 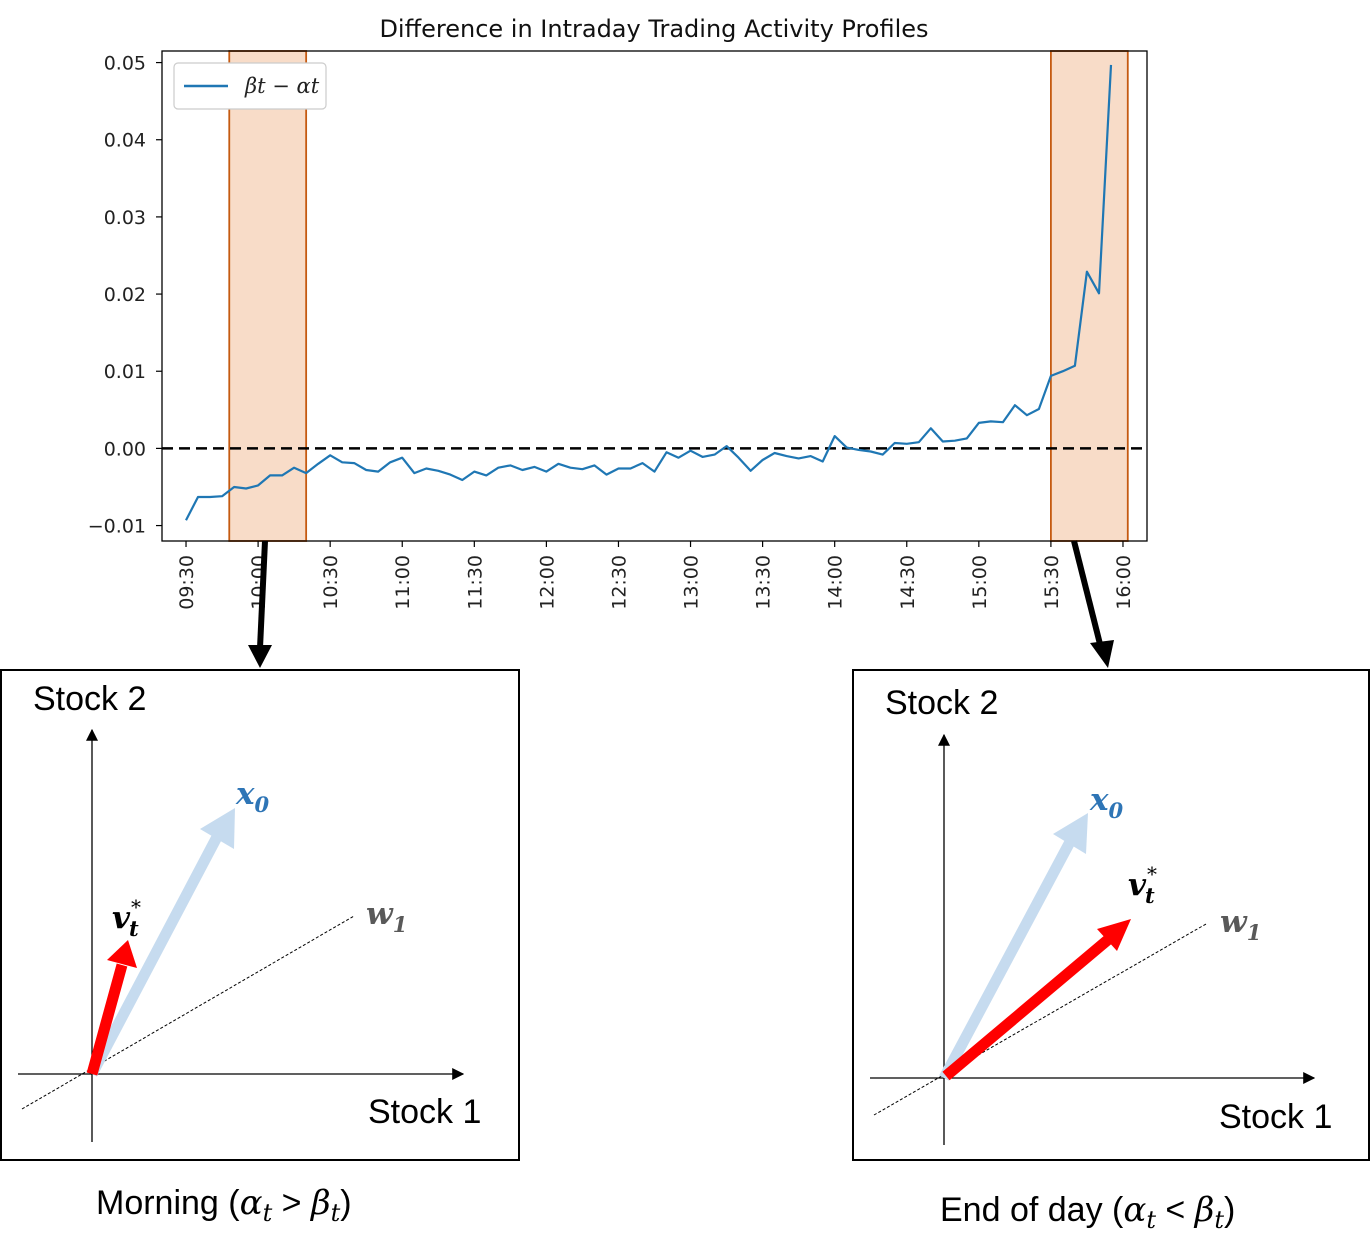 I want to click on legend-label: βt − αt, so click(x=282, y=86).